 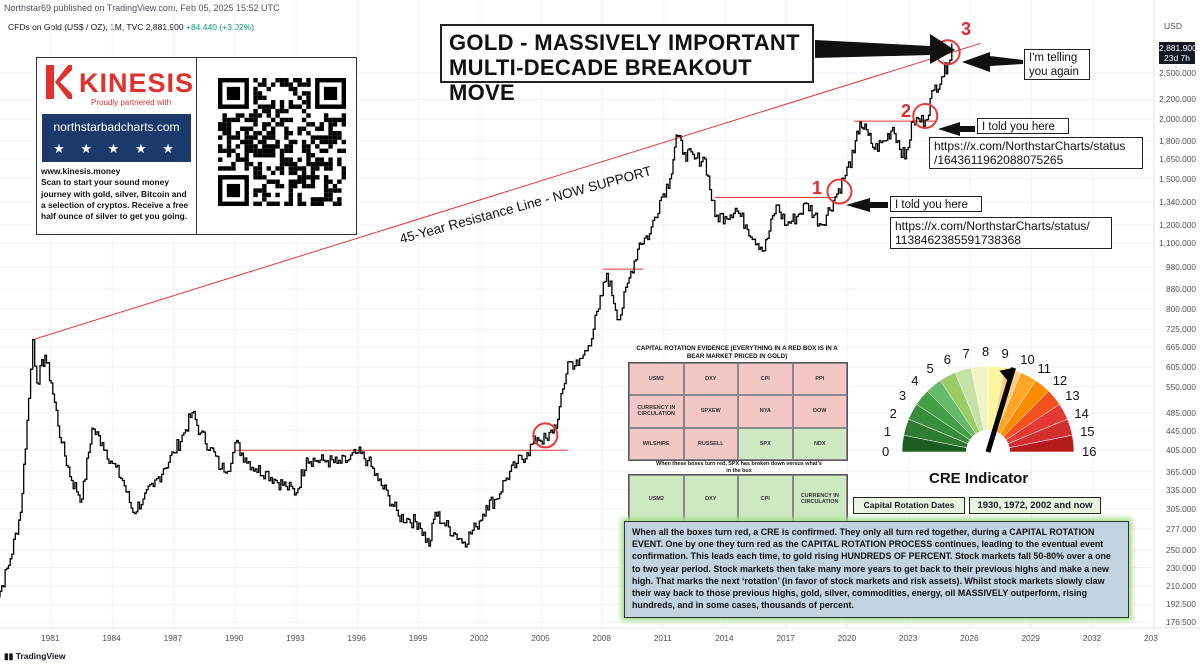 What do you see at coordinates (765, 499) in the screenshot?
I see `rotation-row-box: CPI` at bounding box center [765, 499].